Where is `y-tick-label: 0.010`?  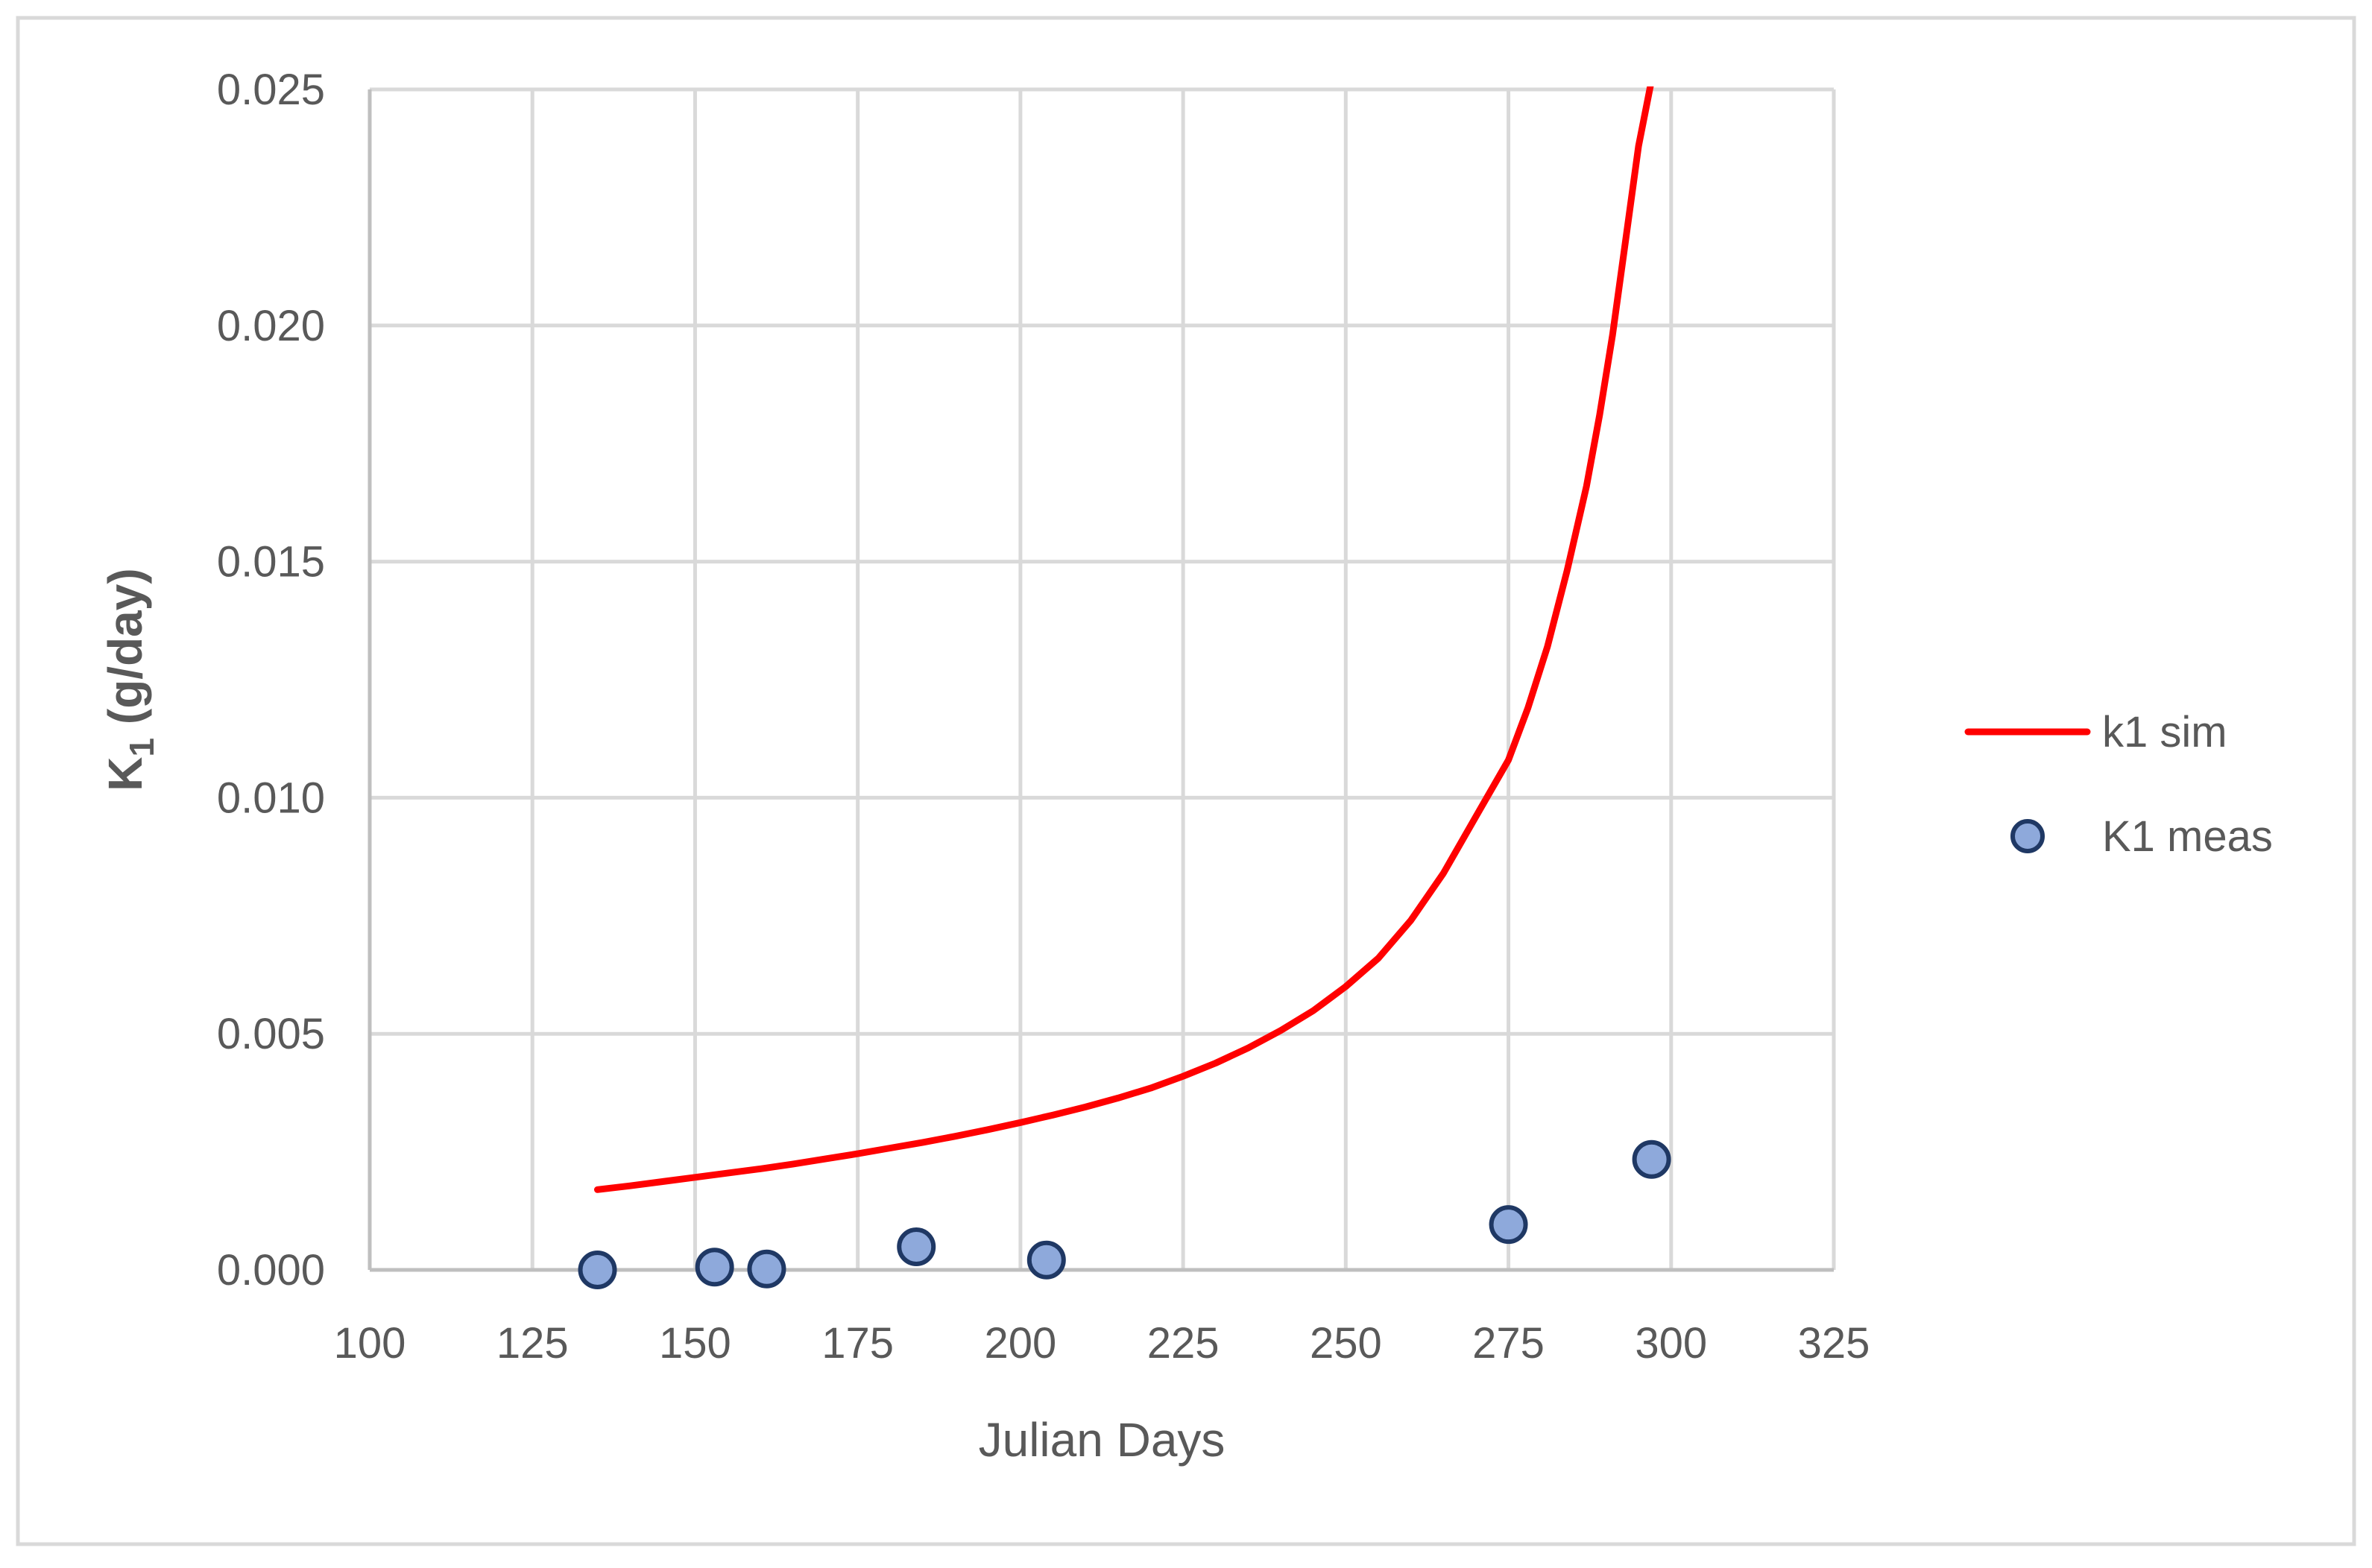 y-tick-label: 0.010 is located at coordinates (271, 798).